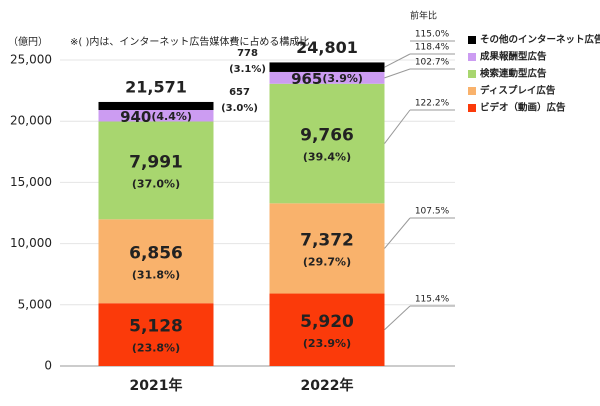 The image size is (600, 406). Describe the element at coordinates (48, 366) in the screenshot. I see `y-tick-label: 0` at that location.